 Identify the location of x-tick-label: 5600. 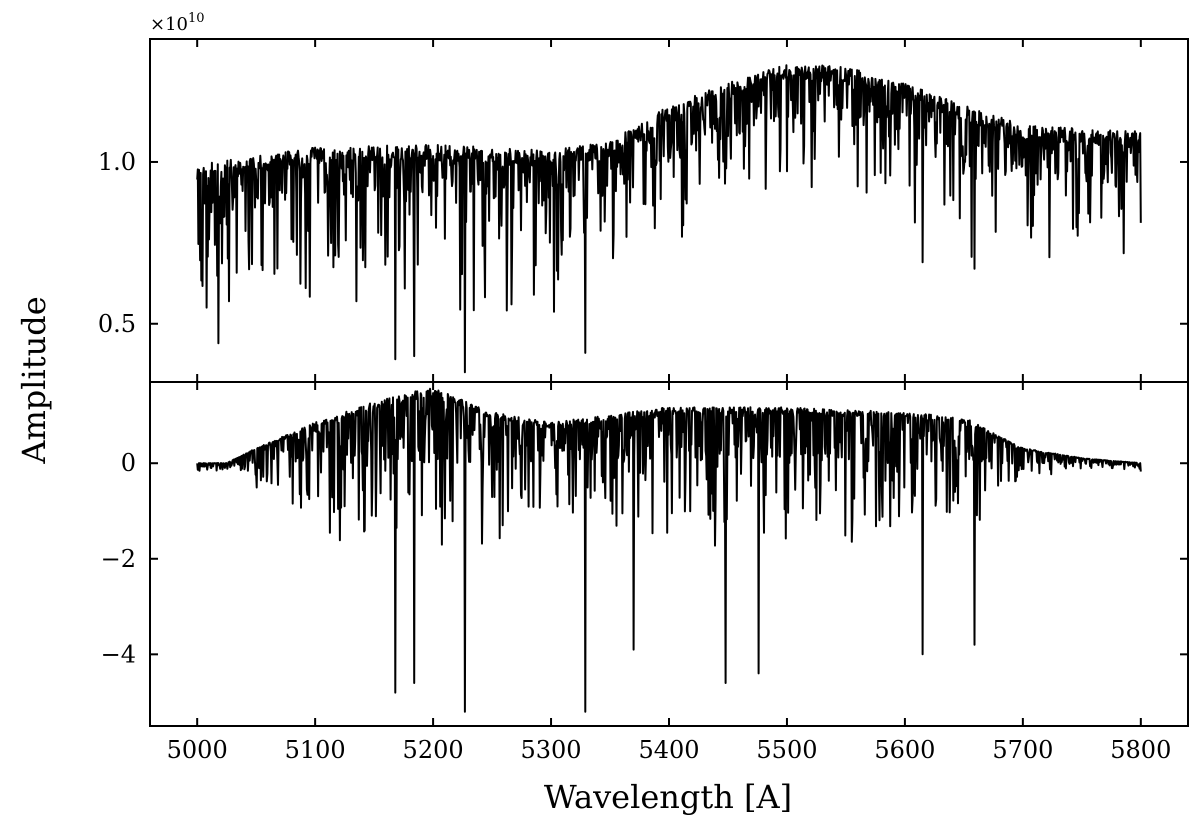
(904, 750).